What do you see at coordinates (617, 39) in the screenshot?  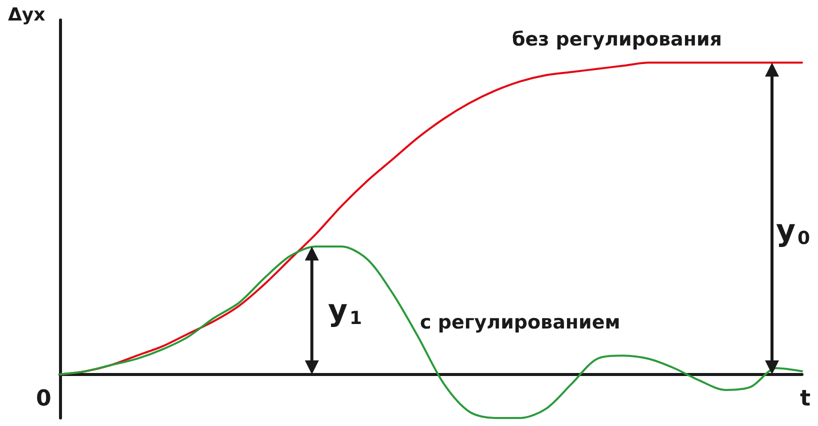 I see `text: без регулирования` at bounding box center [617, 39].